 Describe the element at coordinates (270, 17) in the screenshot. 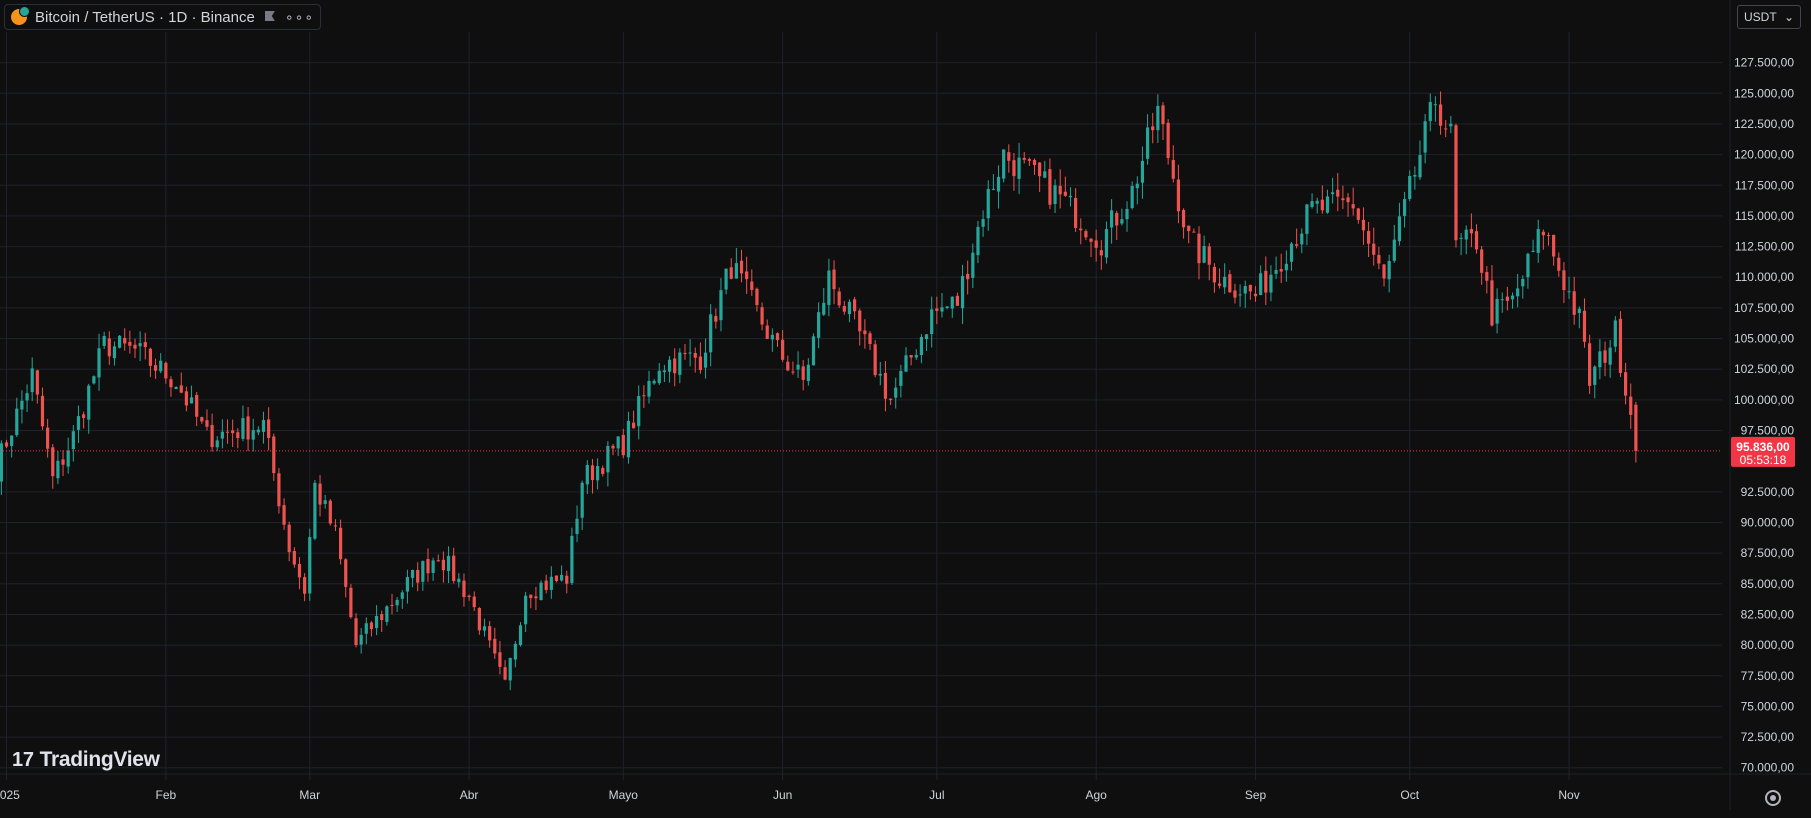

I see `flag-icon` at that location.